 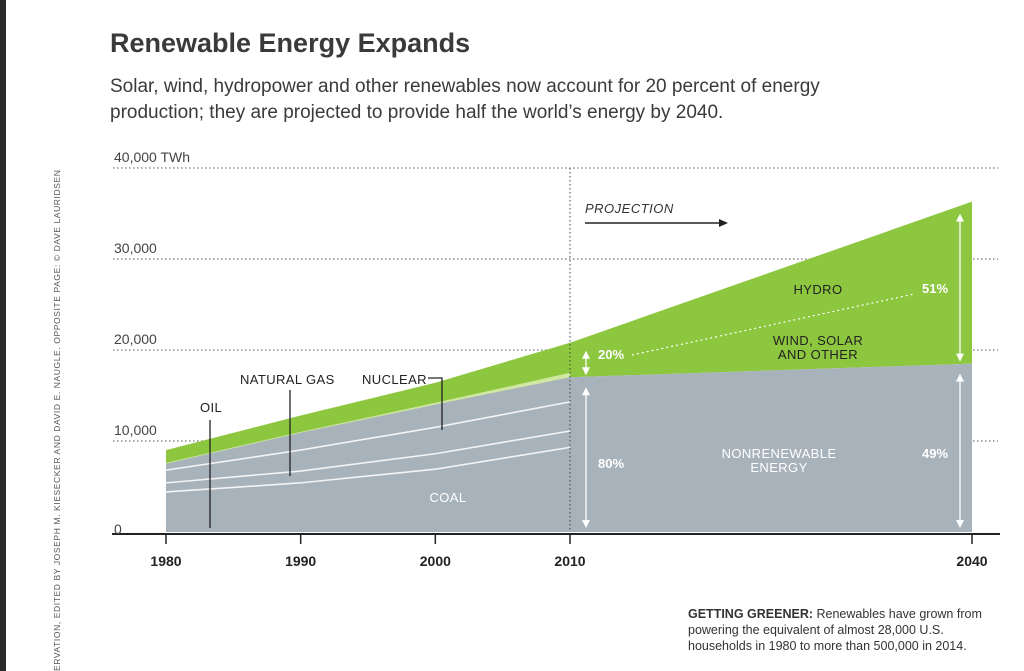 What do you see at coordinates (290, 43) in the screenshot?
I see `chart-title: Renewable Energy Expands` at bounding box center [290, 43].